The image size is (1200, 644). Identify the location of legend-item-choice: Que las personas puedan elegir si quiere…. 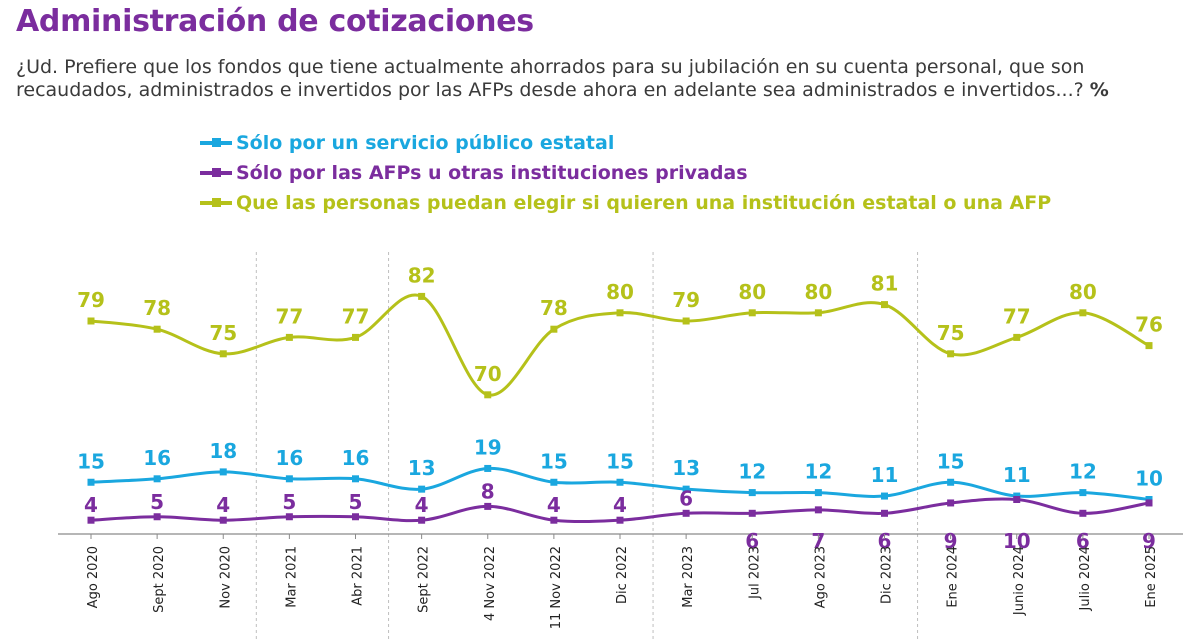
(625, 203).